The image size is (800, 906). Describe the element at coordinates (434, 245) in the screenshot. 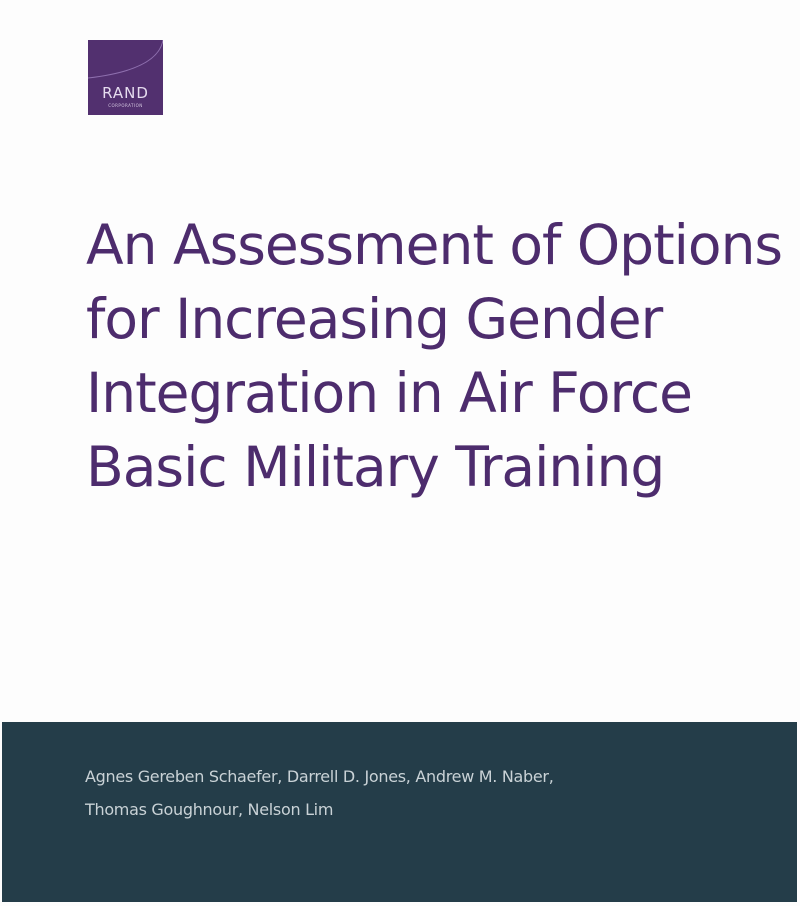

I see `title-line: An Assessment of Options` at that location.